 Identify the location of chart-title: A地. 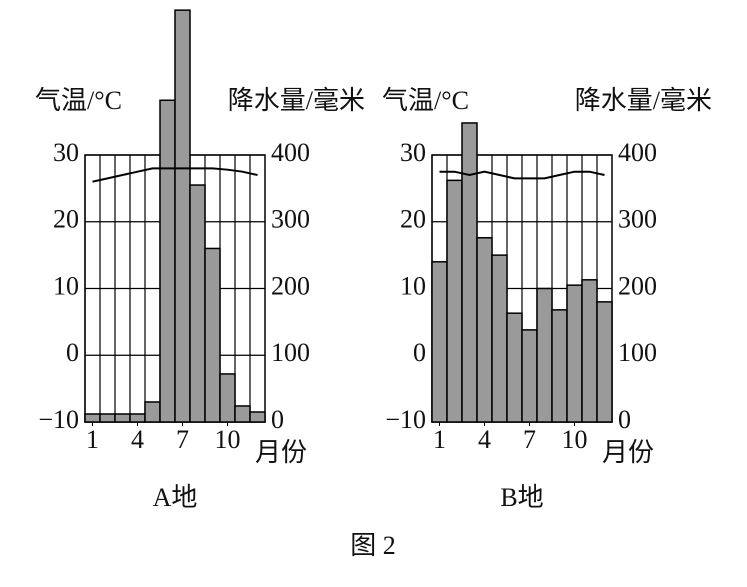
(175, 497).